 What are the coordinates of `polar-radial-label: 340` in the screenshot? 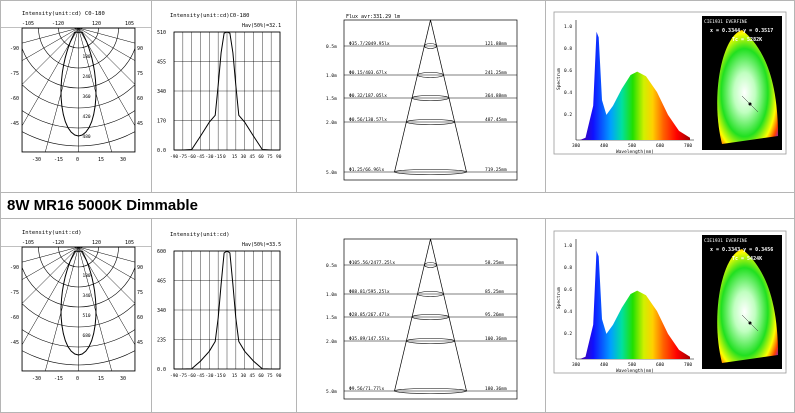 It's located at (87, 296).